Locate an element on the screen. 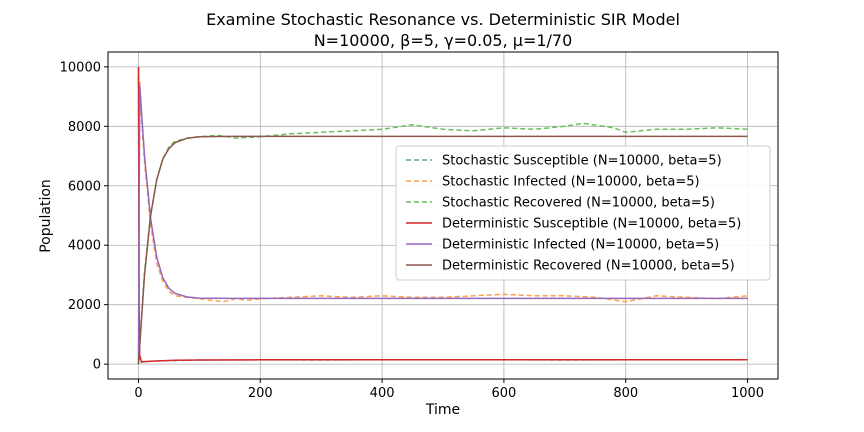  legend-box is located at coordinates (583, 213).